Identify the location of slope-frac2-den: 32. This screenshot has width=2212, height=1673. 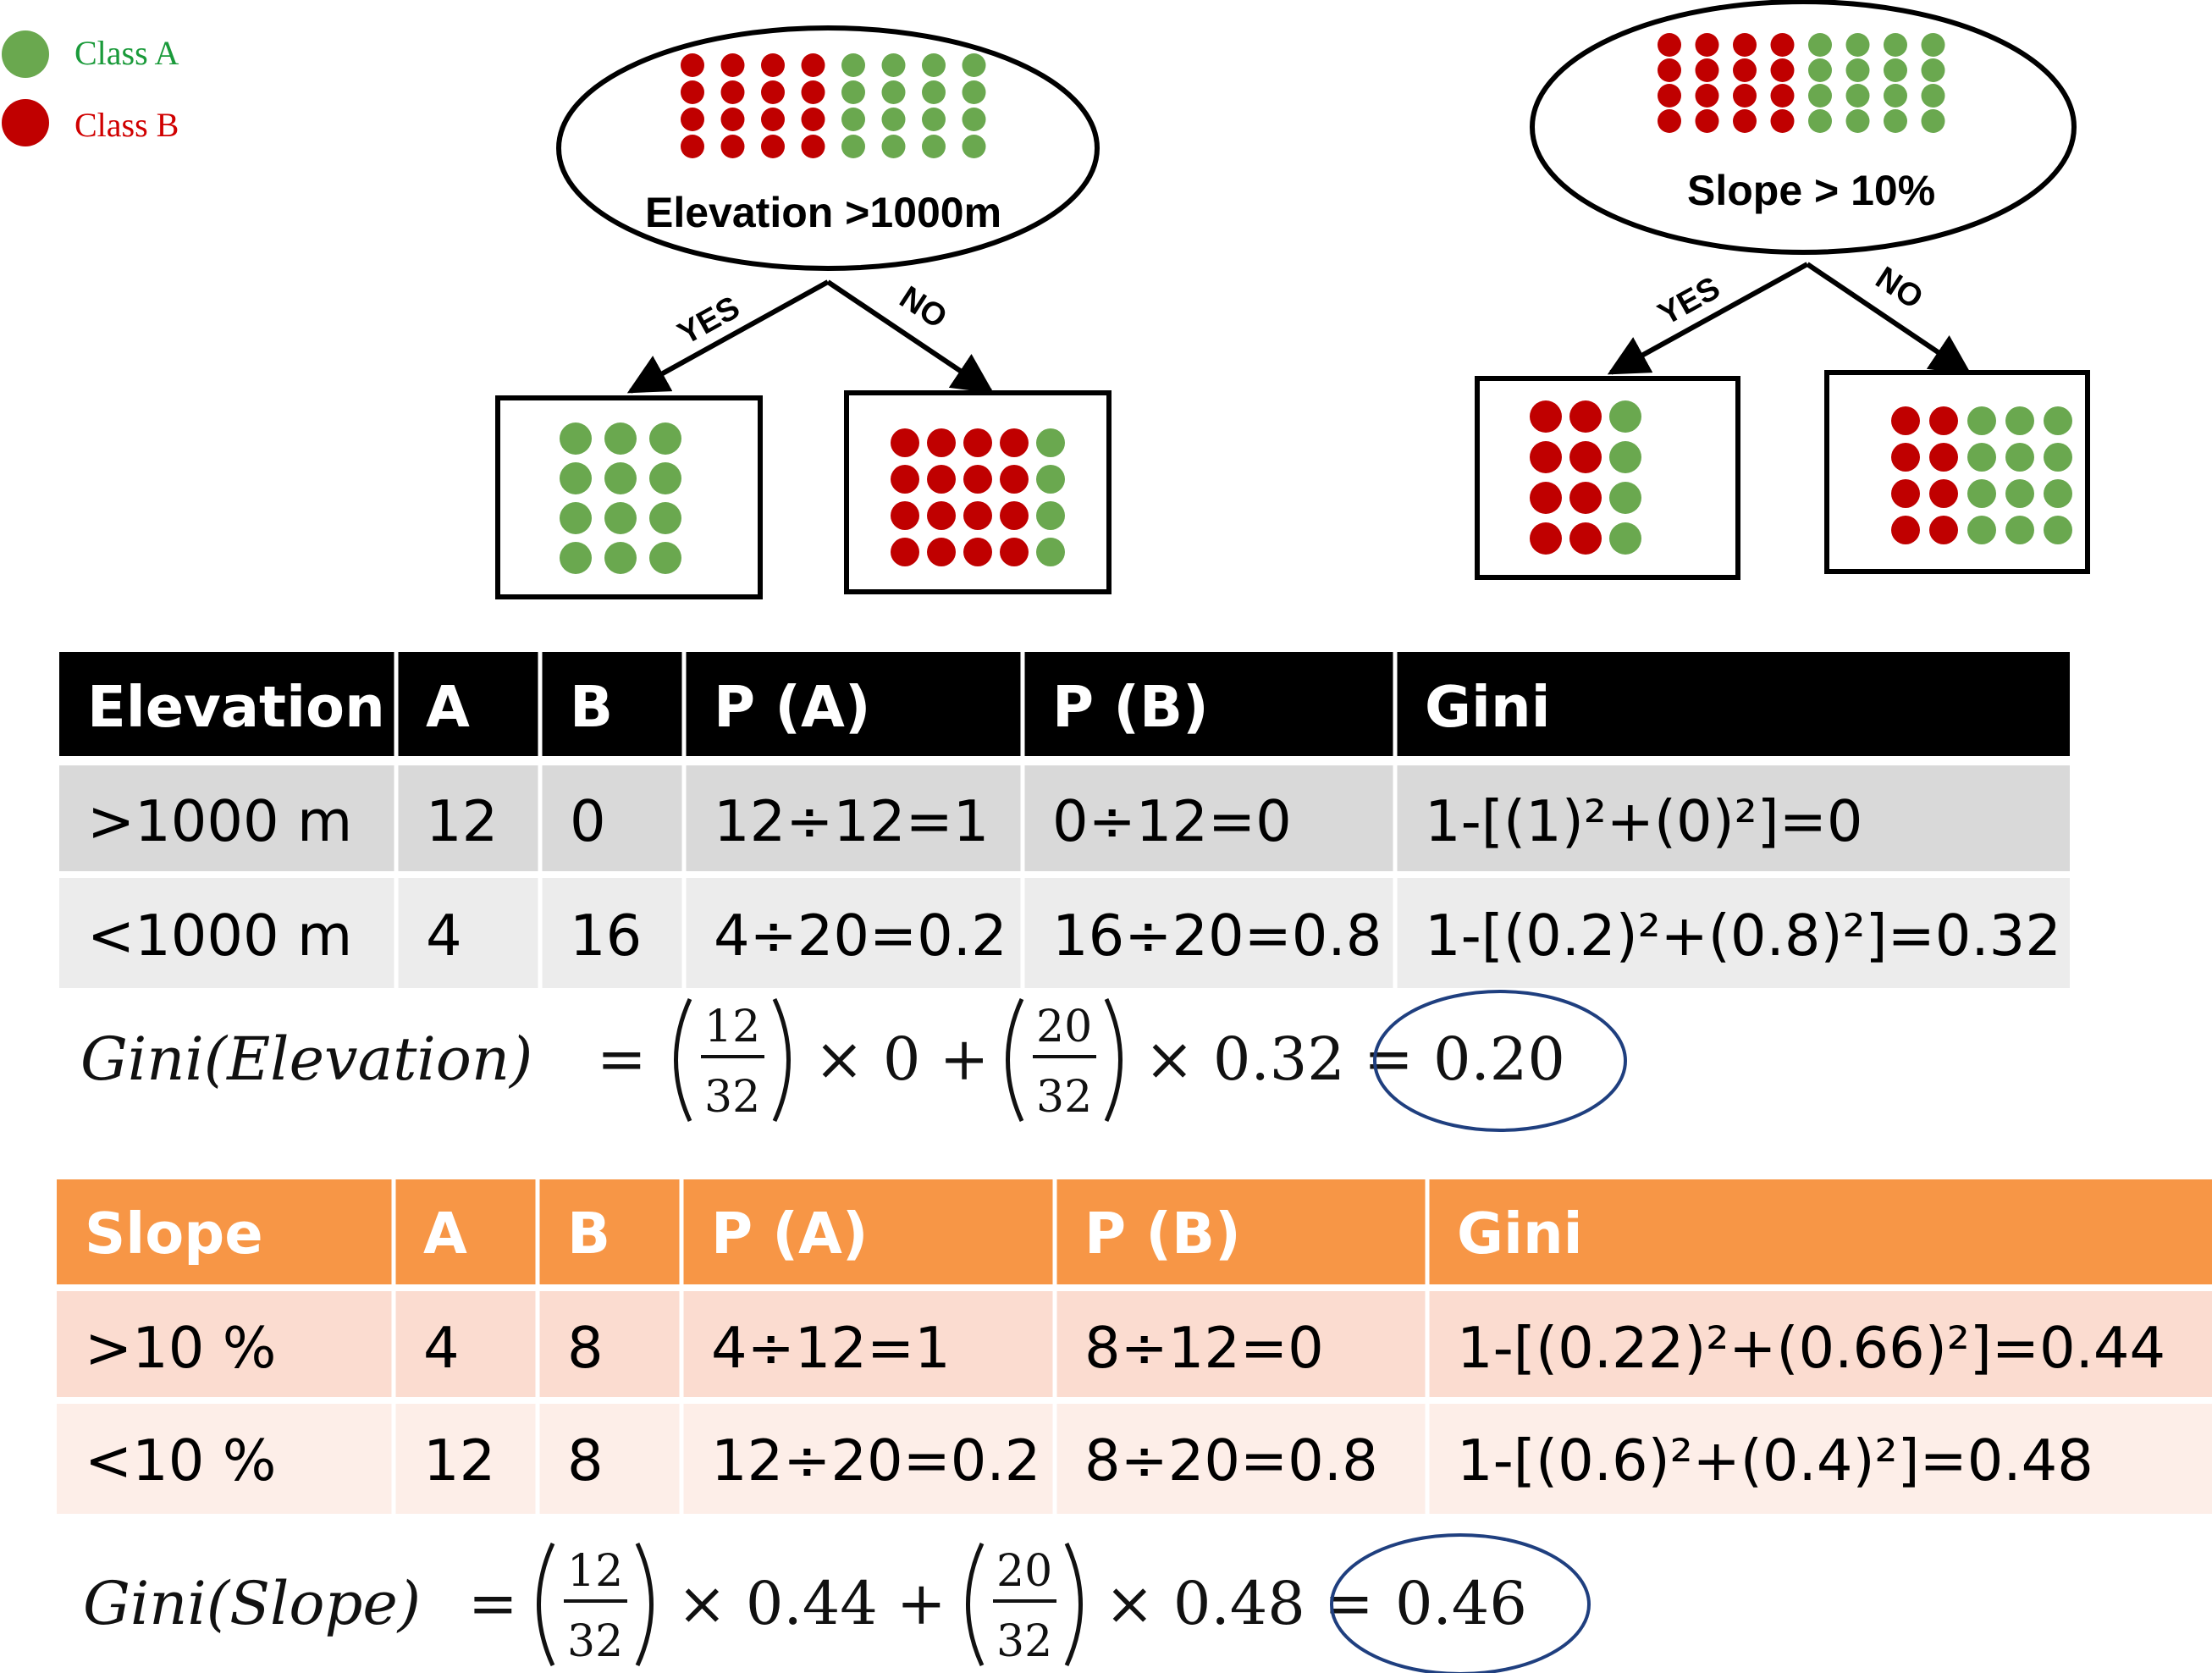
(1024, 1641).